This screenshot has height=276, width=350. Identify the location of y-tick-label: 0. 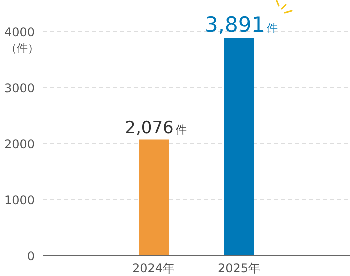
(31, 256).